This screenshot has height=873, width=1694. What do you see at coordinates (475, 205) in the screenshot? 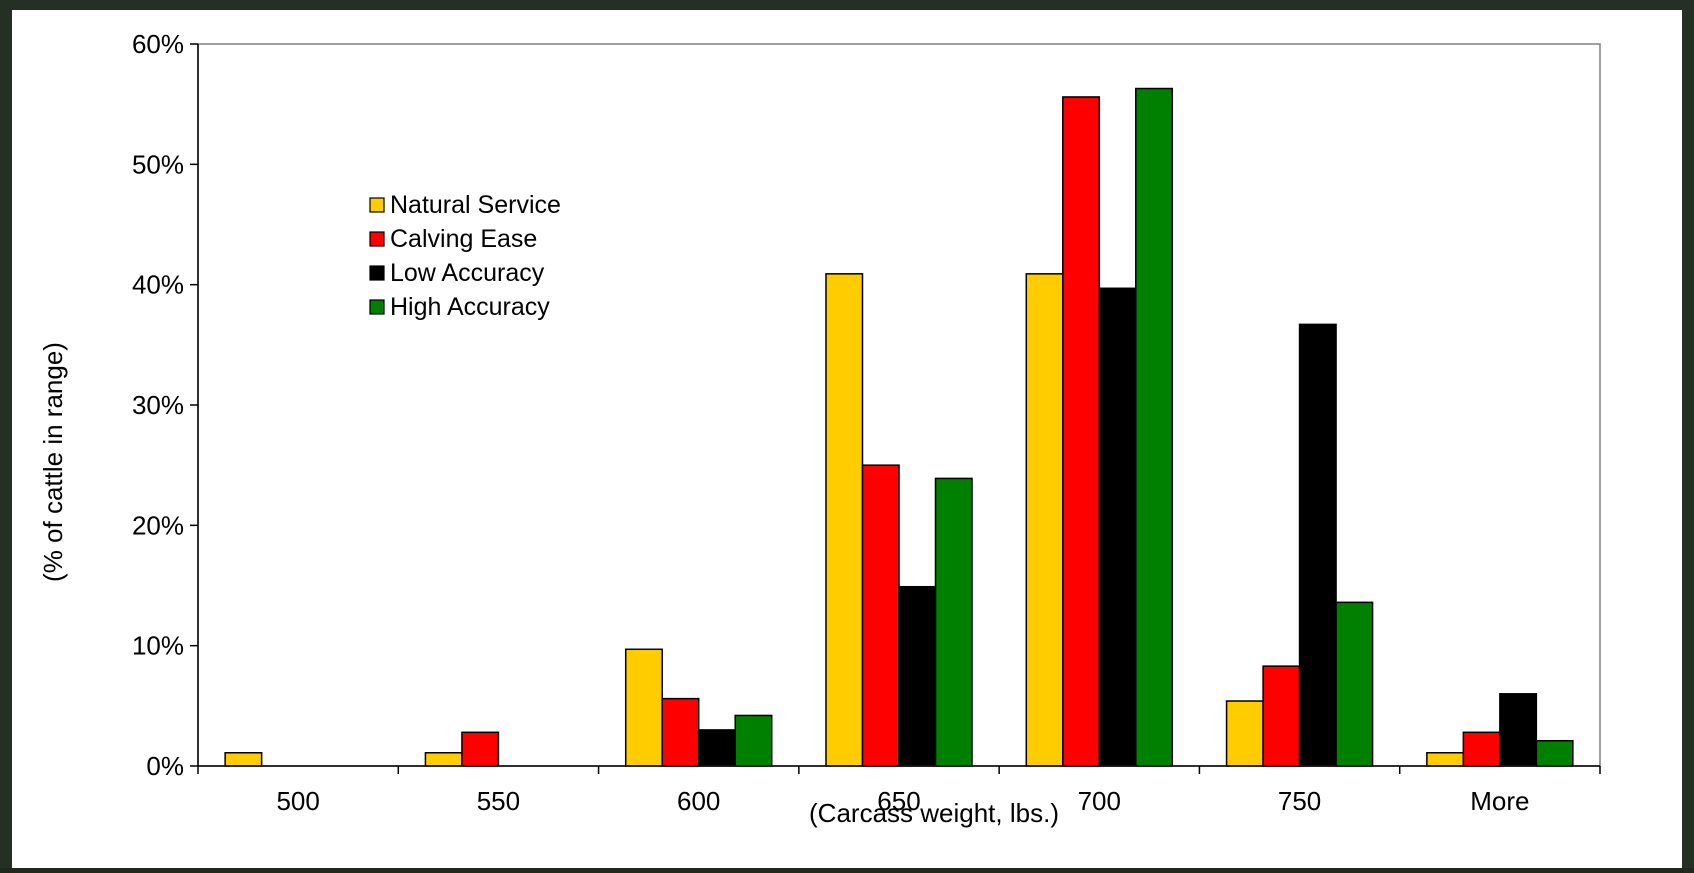
I see `legend-label-natural-service: Natural Service` at bounding box center [475, 205].